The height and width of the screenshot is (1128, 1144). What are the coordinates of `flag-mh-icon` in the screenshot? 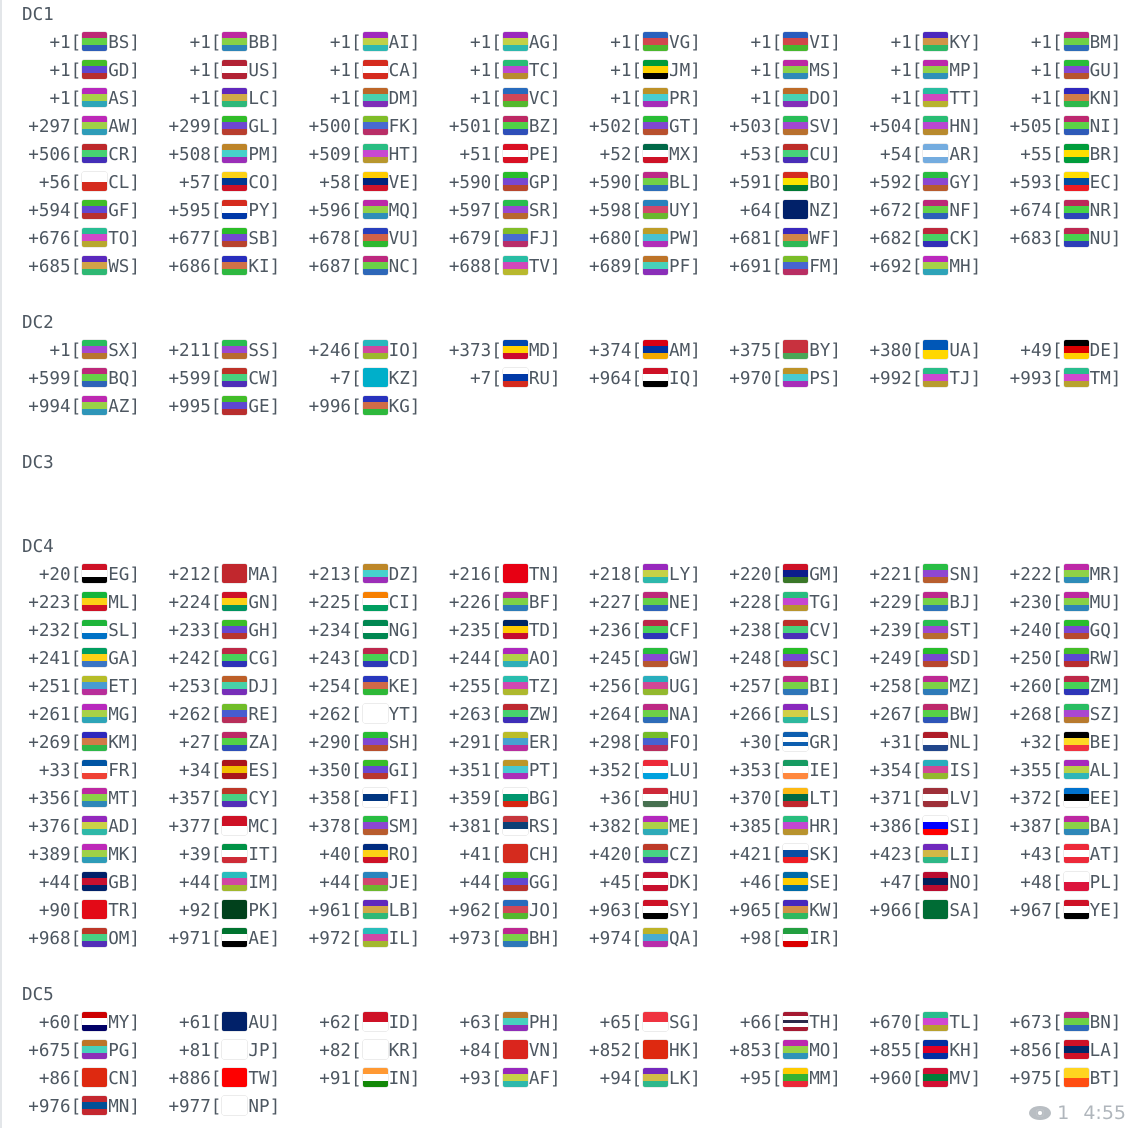 It's located at (936, 265).